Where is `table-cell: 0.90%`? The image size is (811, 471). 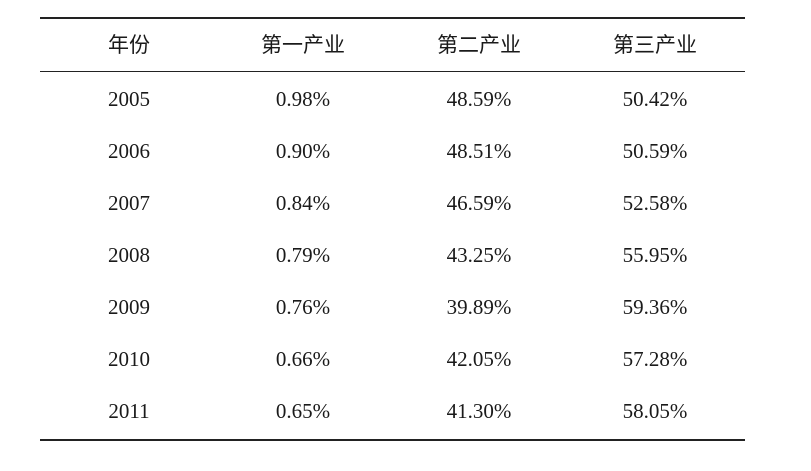
table-cell: 0.90% is located at coordinates (303, 151).